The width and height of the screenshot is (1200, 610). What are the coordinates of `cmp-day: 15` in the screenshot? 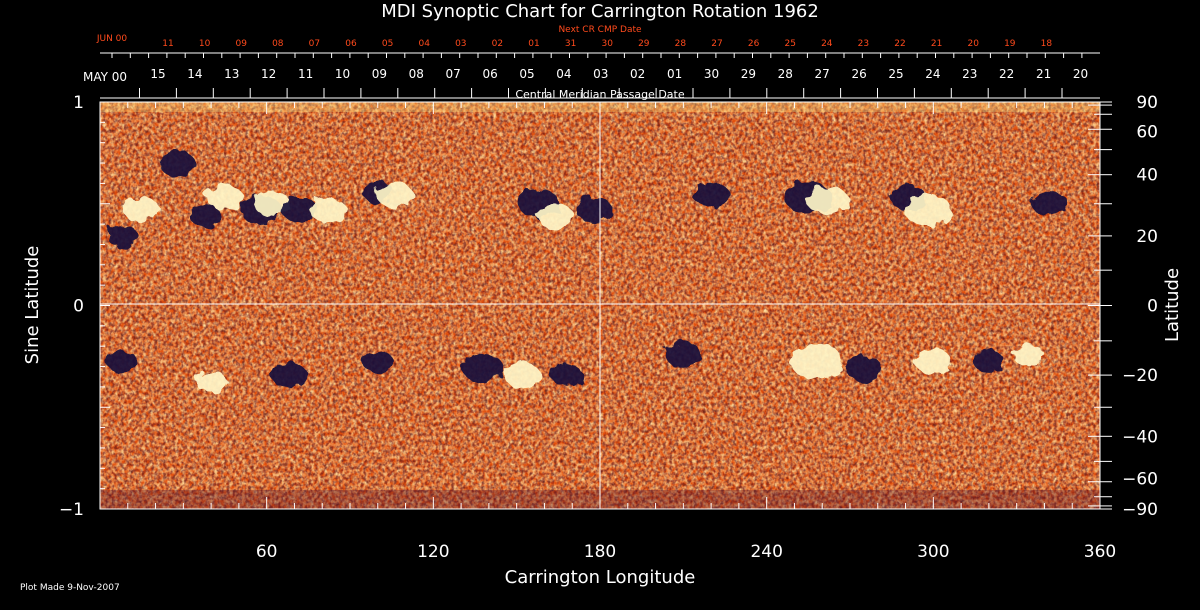 It's located at (157, 74).